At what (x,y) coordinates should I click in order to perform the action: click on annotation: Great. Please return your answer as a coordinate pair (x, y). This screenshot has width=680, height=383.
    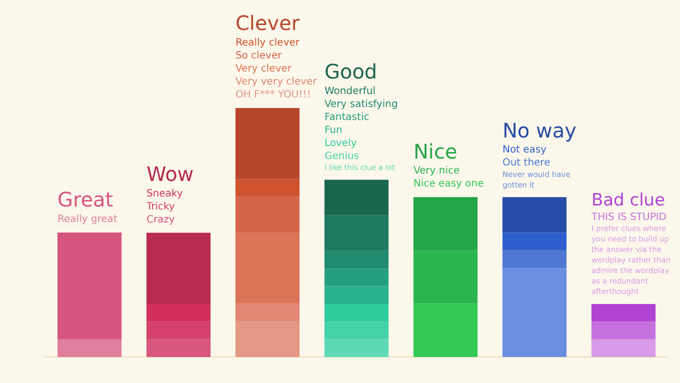
    Looking at the image, I should click on (85, 200).